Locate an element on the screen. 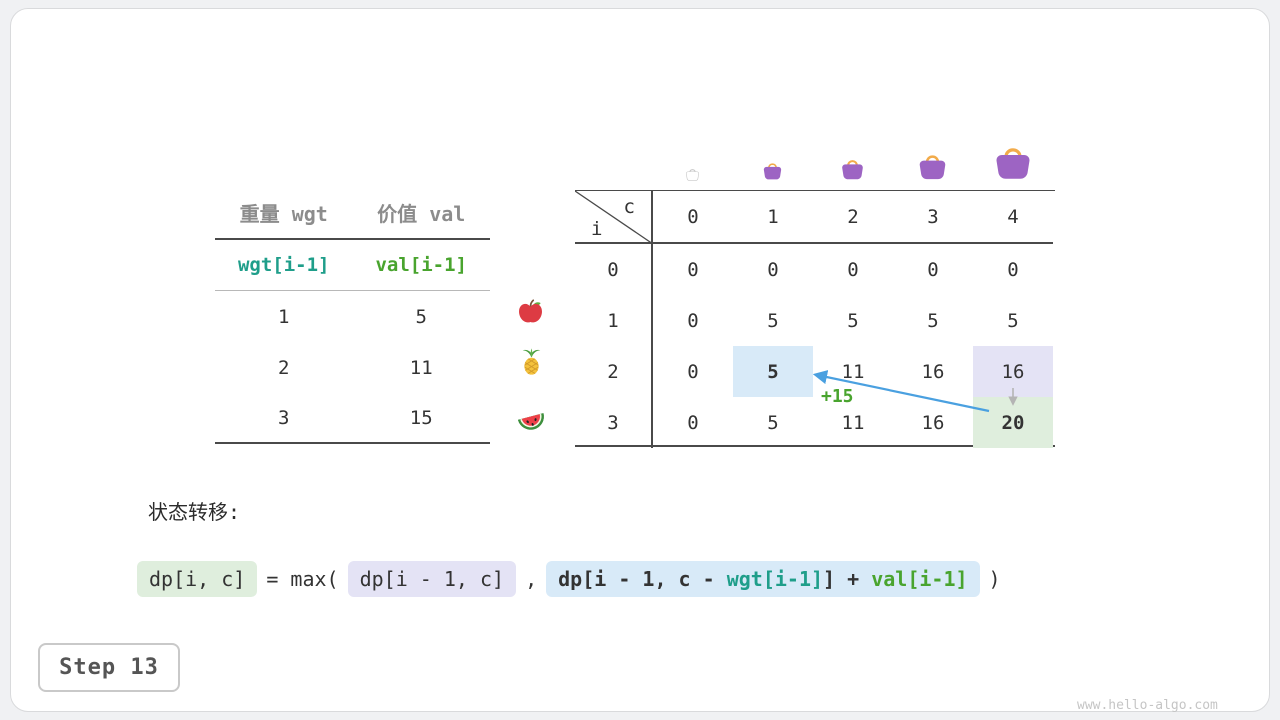  pineapple-icon is located at coordinates (531, 361).